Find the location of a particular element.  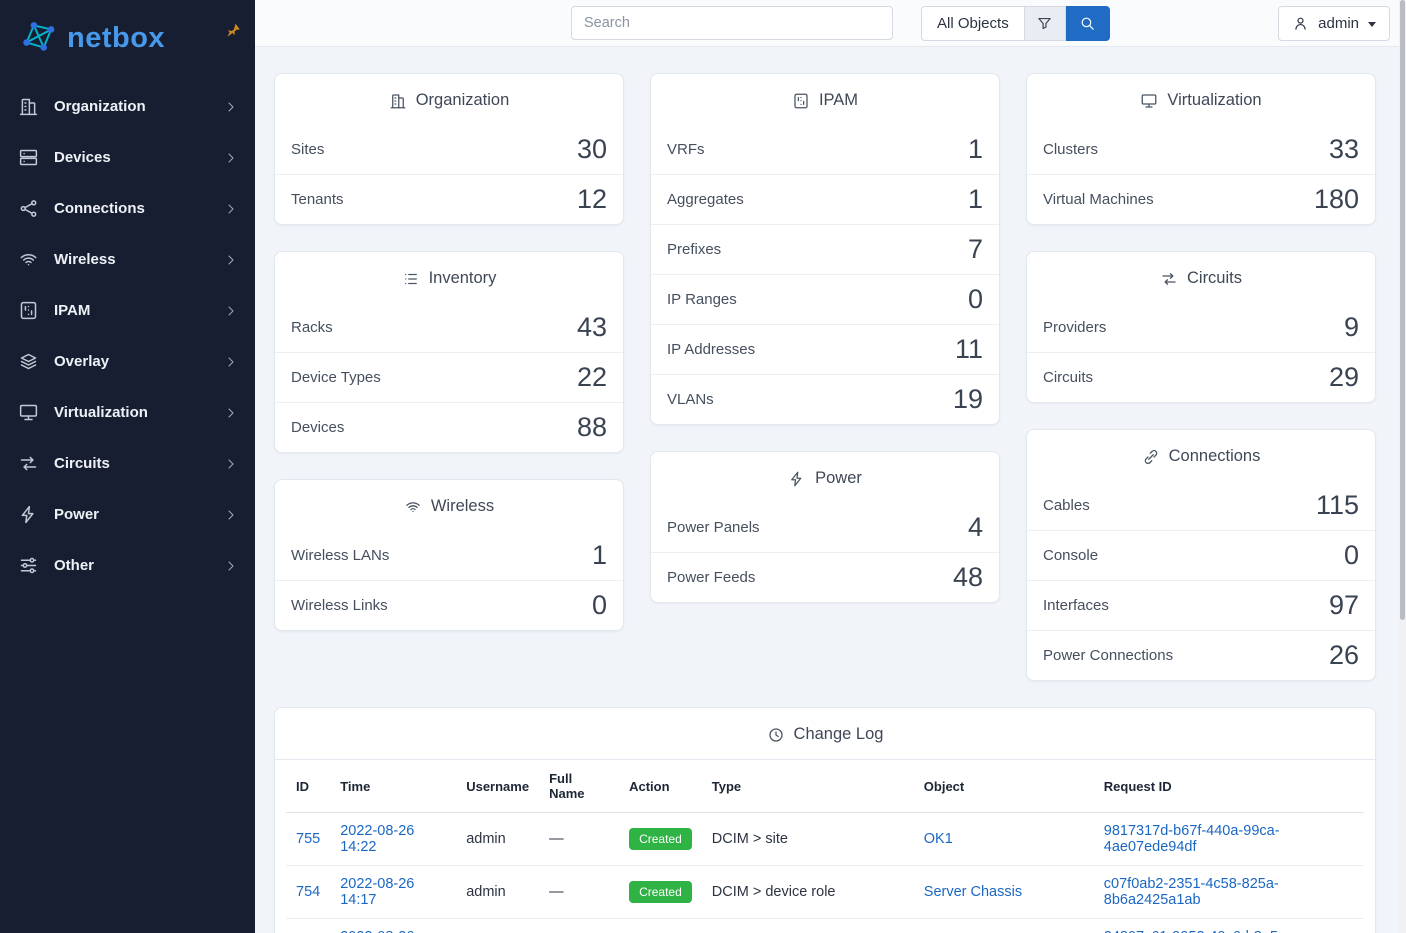

card-title-text: IPAM is located at coordinates (838, 100).